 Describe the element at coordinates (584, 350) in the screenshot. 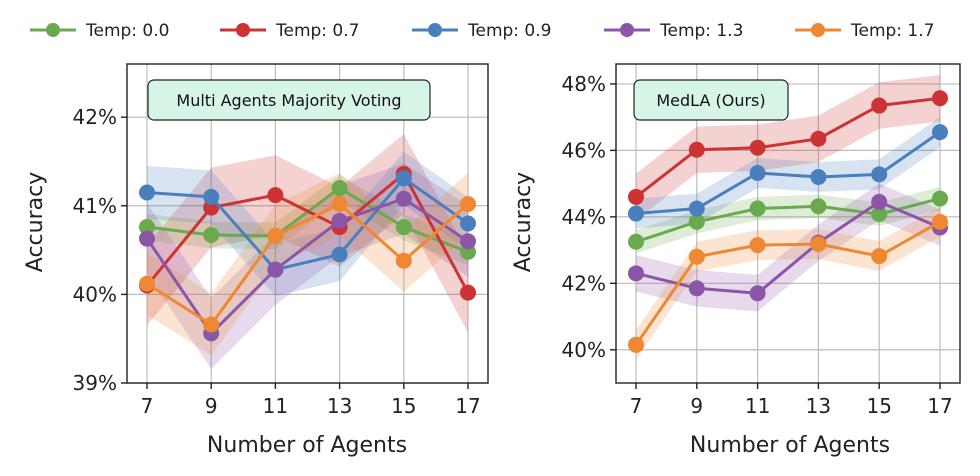

I see `y-tick-label-0: 40%` at that location.